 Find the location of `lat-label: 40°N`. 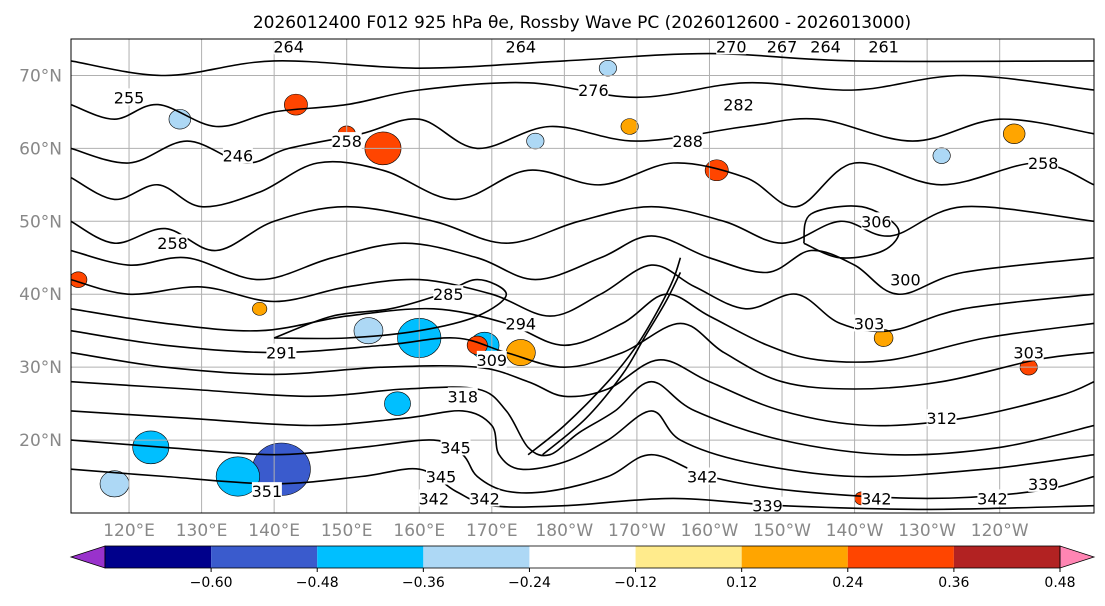

lat-label: 40°N is located at coordinates (40, 295).